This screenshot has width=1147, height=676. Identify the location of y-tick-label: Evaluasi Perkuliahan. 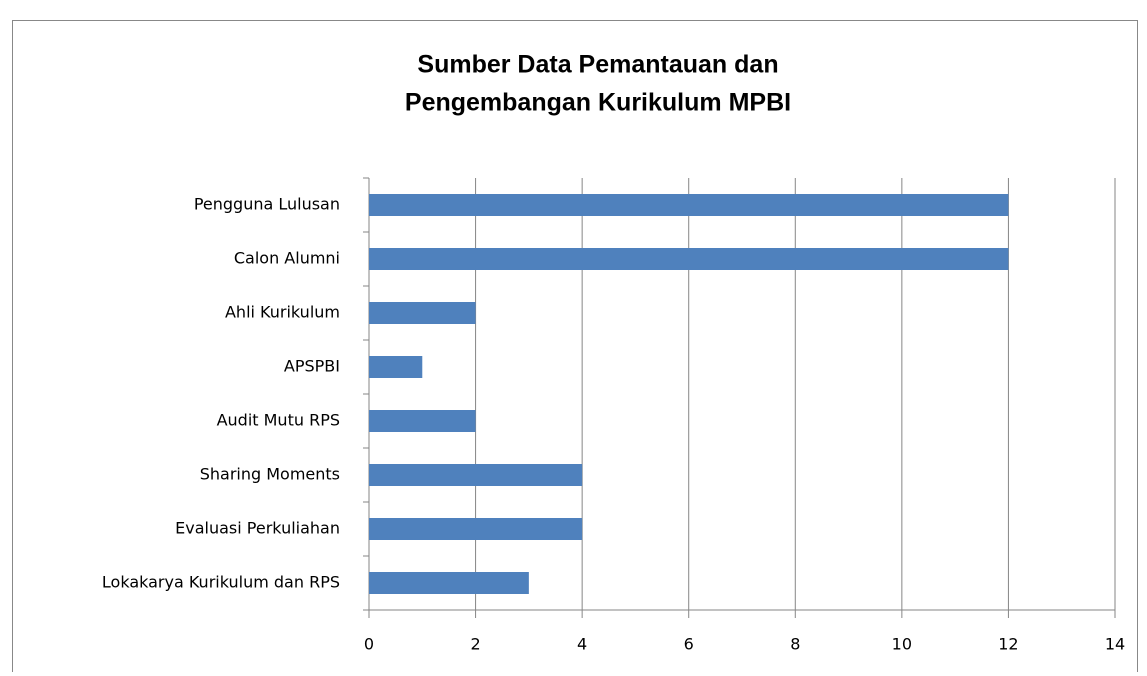
(257, 528).